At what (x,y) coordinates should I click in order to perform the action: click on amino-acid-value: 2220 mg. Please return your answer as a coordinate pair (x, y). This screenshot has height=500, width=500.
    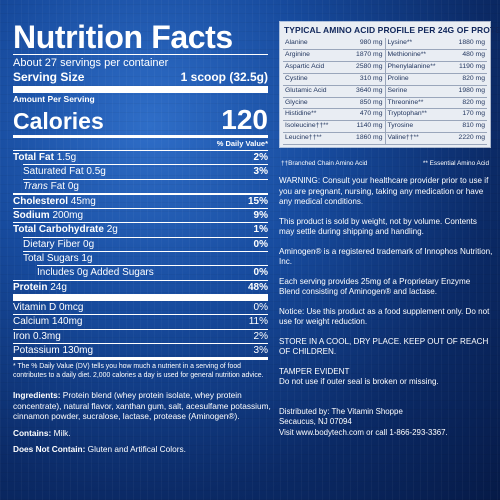
    Looking at the image, I should click on (471, 138).